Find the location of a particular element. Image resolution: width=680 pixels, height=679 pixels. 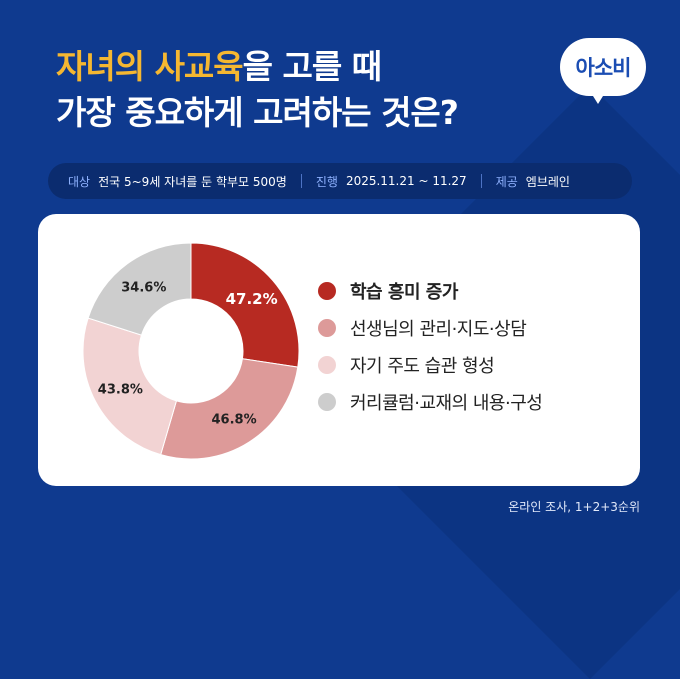

legend-label: 커리큘럼·교재의 내용·구성 is located at coordinates (446, 403).